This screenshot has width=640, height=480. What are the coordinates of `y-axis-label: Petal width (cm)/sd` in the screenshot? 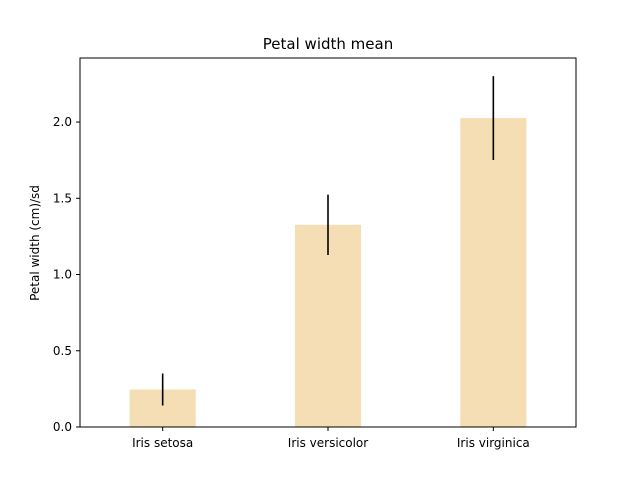 It's located at (35, 243).